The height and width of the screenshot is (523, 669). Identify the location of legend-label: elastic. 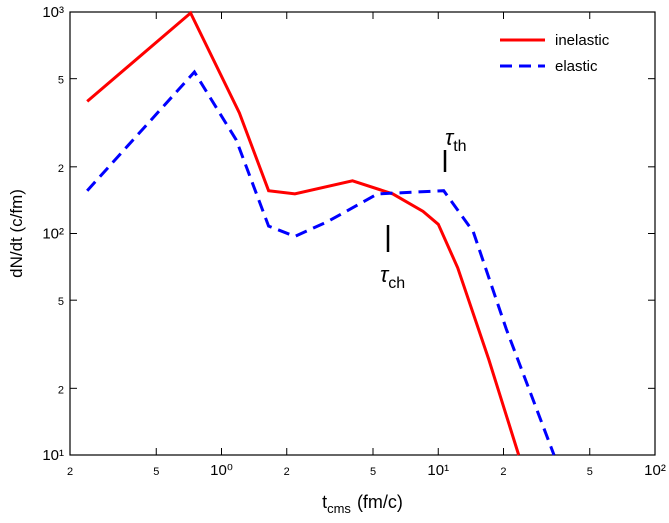
(576, 66).